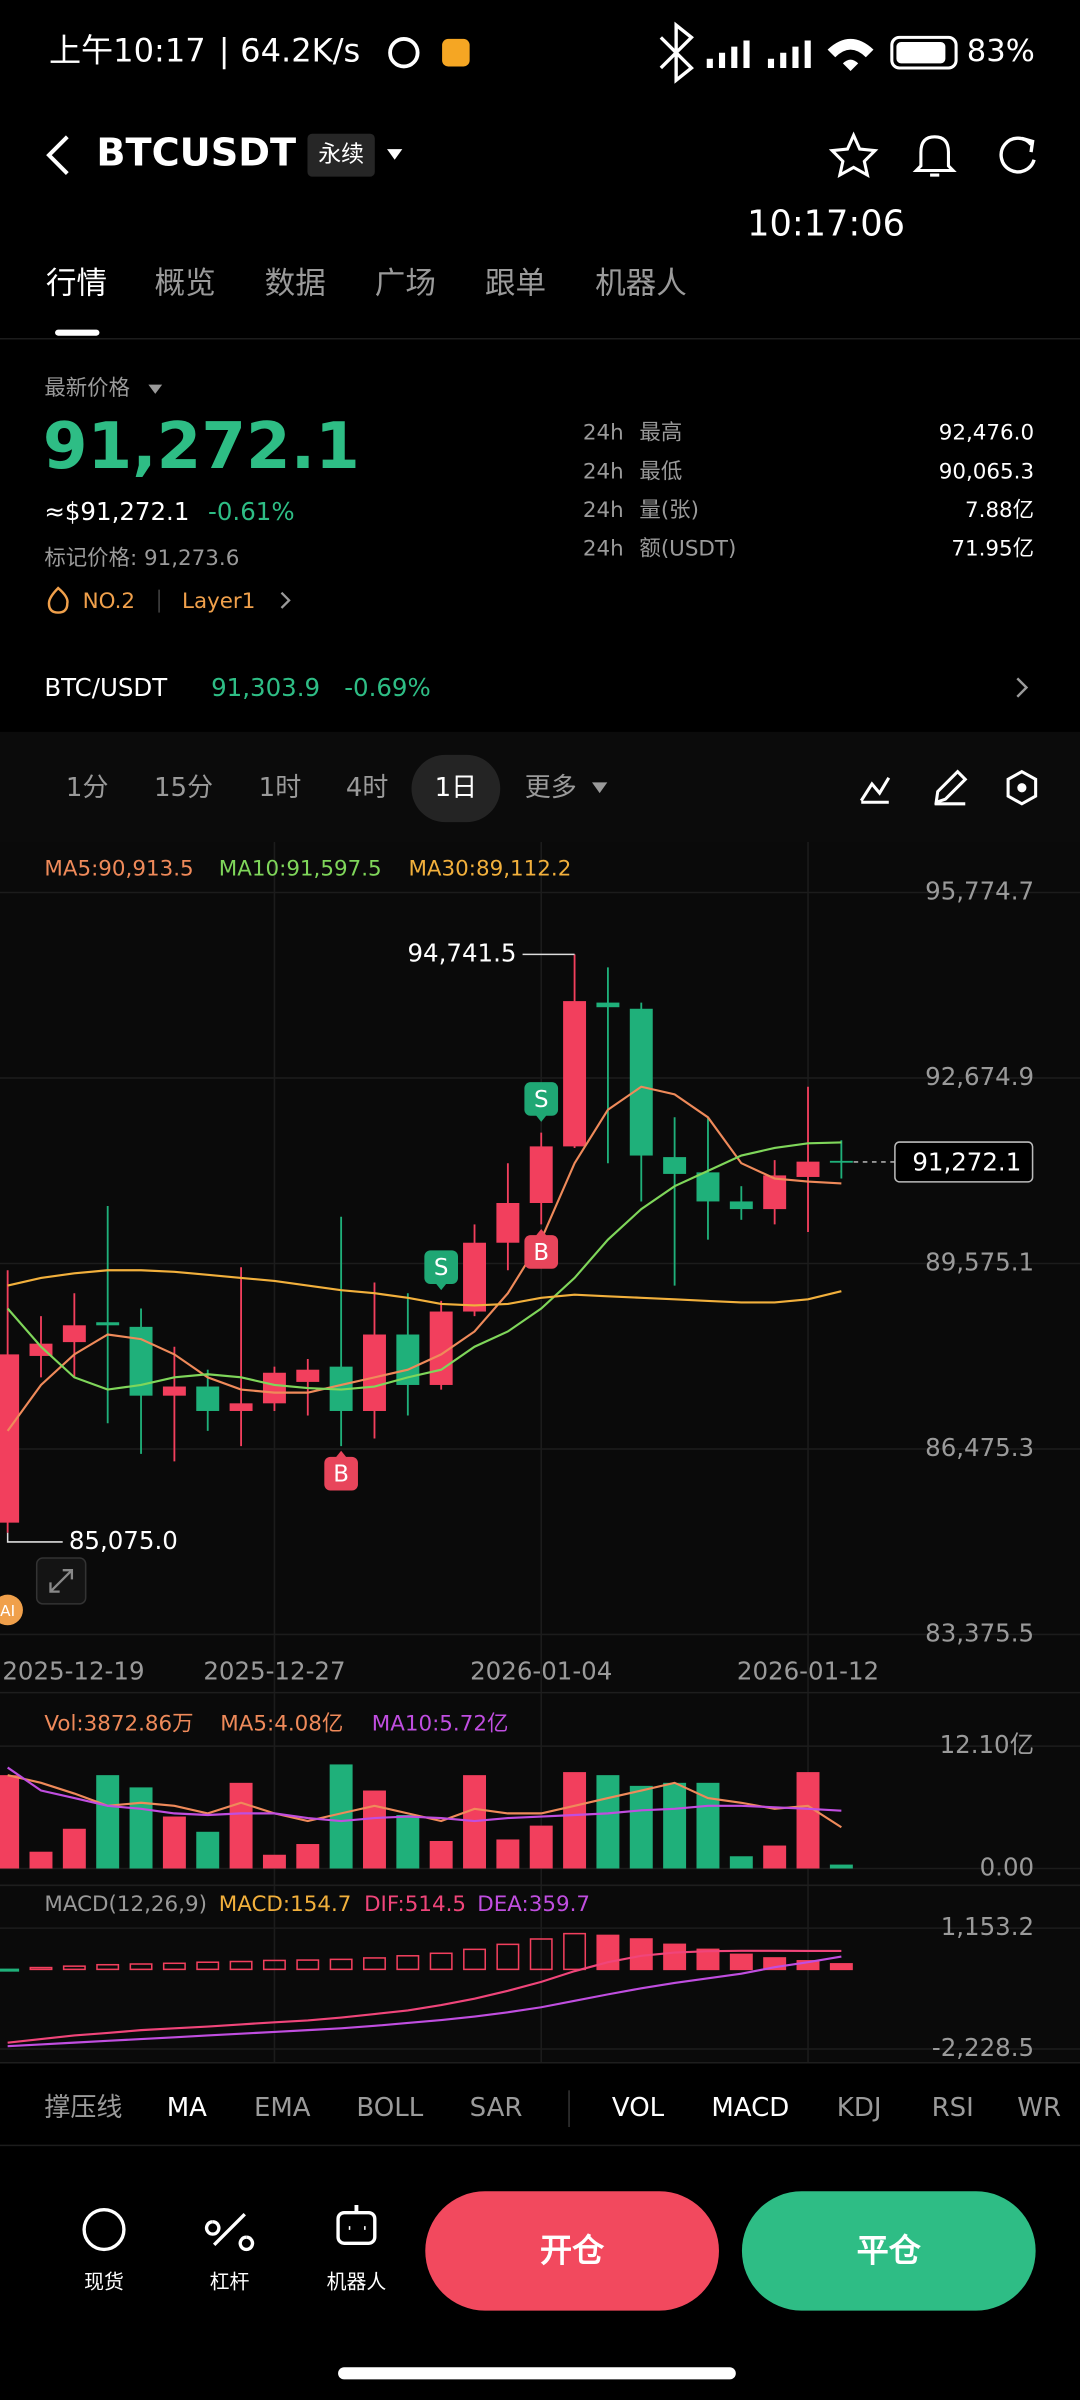 This screenshot has height=2400, width=1080. I want to click on close-label: 平仓, so click(889, 2250).